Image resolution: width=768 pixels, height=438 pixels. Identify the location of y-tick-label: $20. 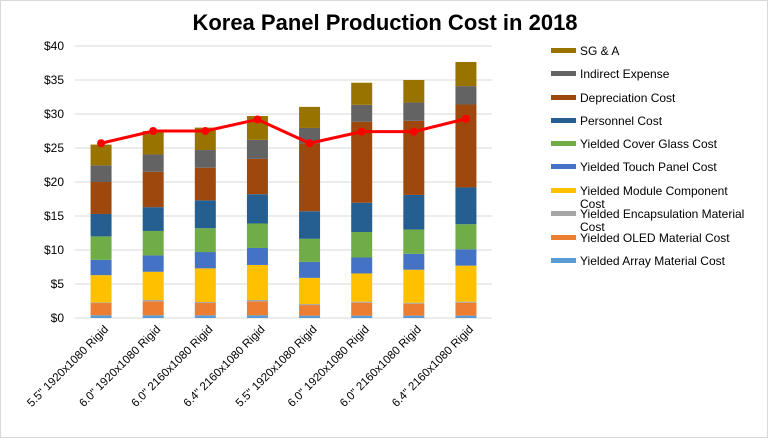
(54, 182).